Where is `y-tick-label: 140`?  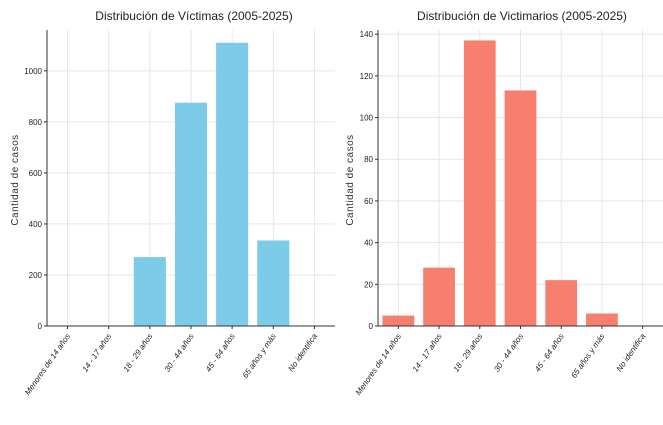 y-tick-label: 140 is located at coordinates (367, 34).